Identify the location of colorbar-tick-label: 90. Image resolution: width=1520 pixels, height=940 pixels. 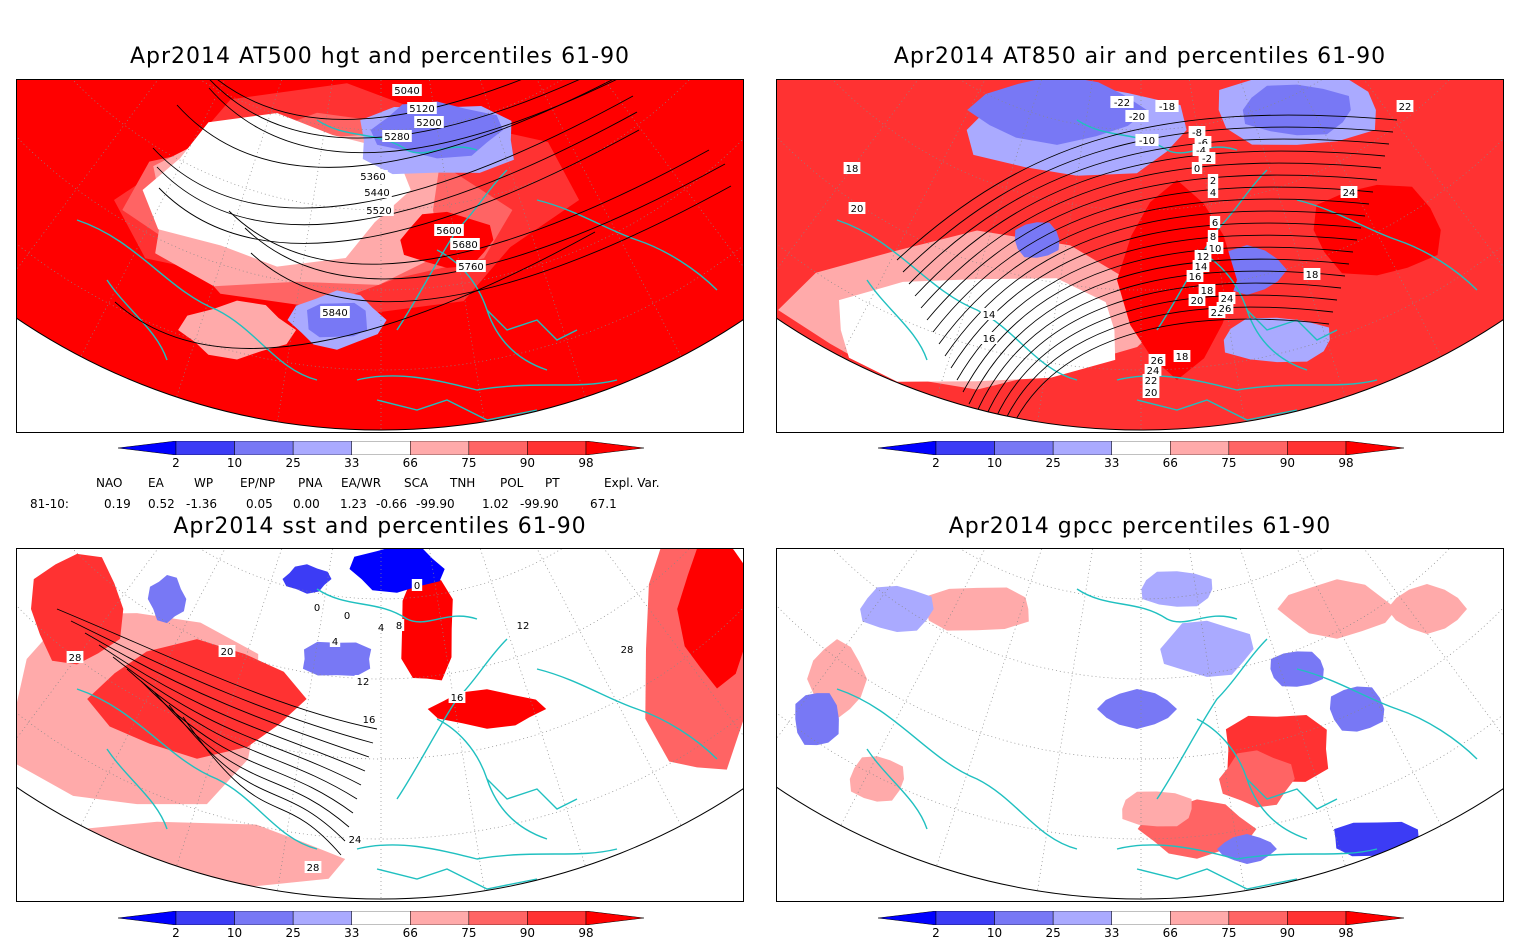
(527, 933).